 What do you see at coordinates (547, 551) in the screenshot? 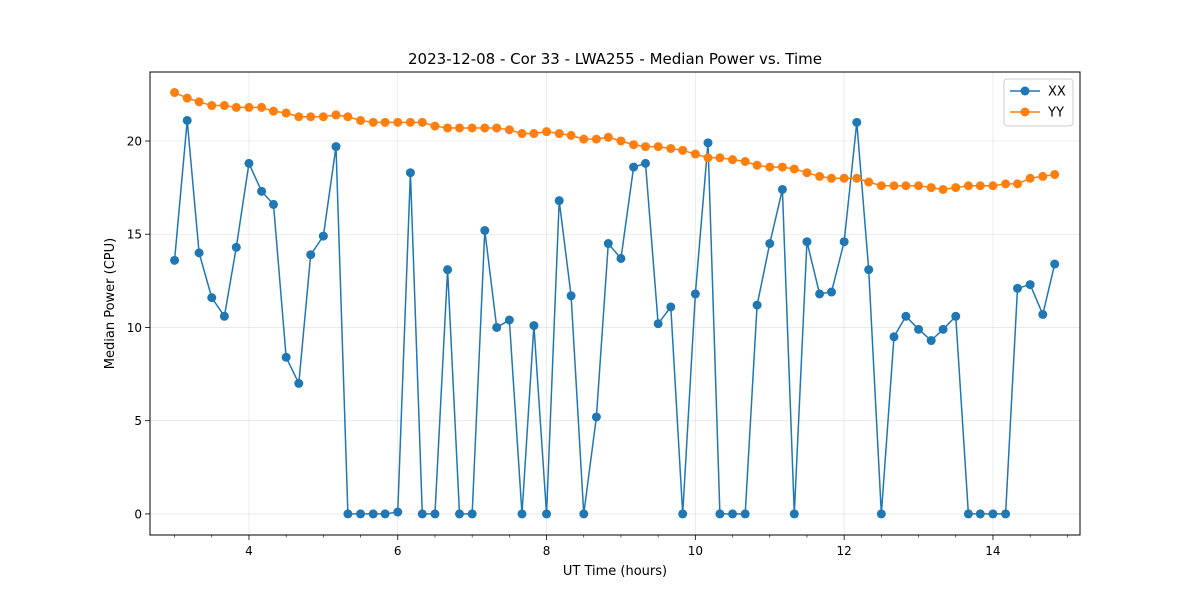
I see `x-tick-label: 8` at bounding box center [547, 551].